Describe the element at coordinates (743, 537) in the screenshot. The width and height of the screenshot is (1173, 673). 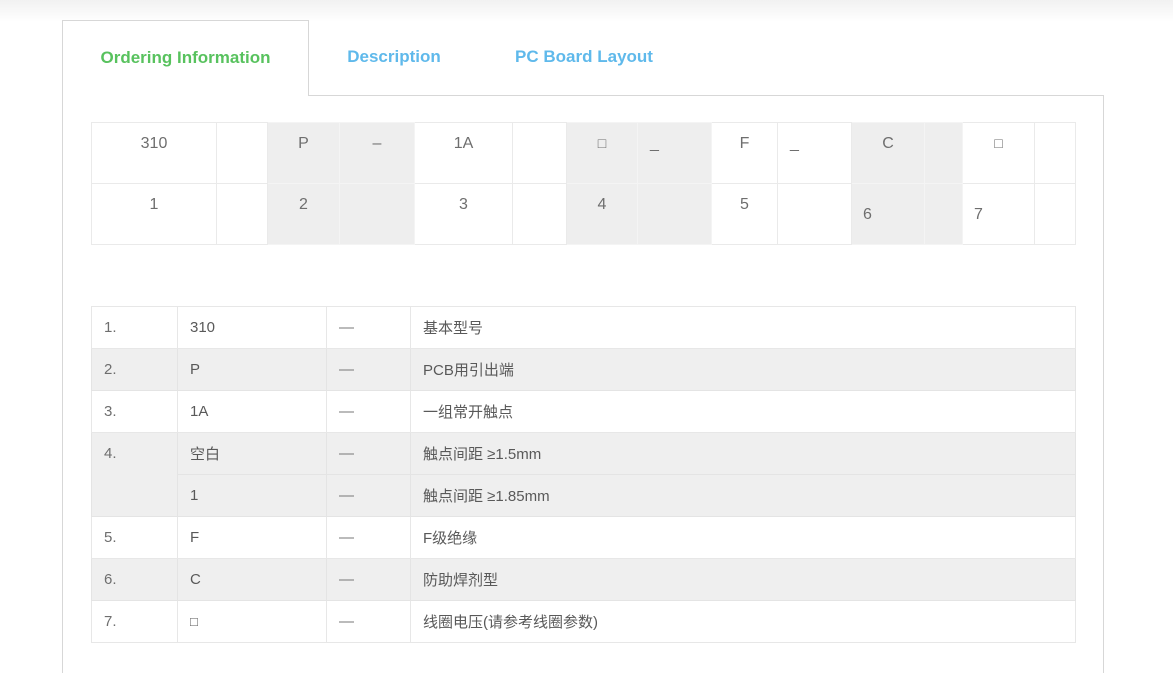
I see `description-cell: F级绝缘` at that location.